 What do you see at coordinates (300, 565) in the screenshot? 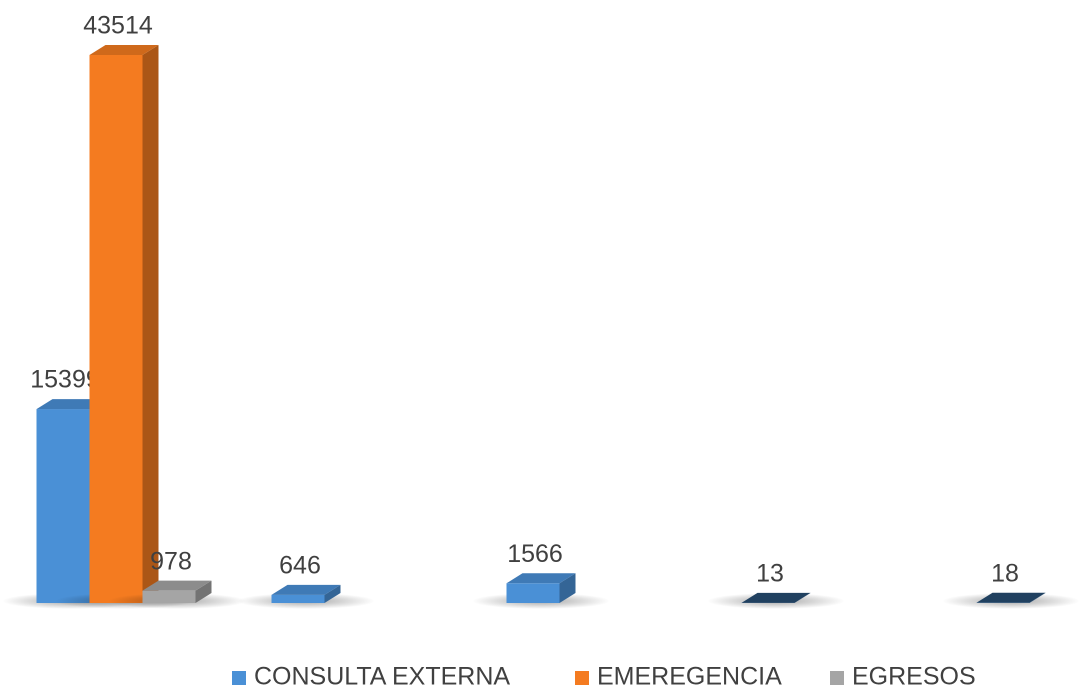
I see `data-label: 646` at bounding box center [300, 565].